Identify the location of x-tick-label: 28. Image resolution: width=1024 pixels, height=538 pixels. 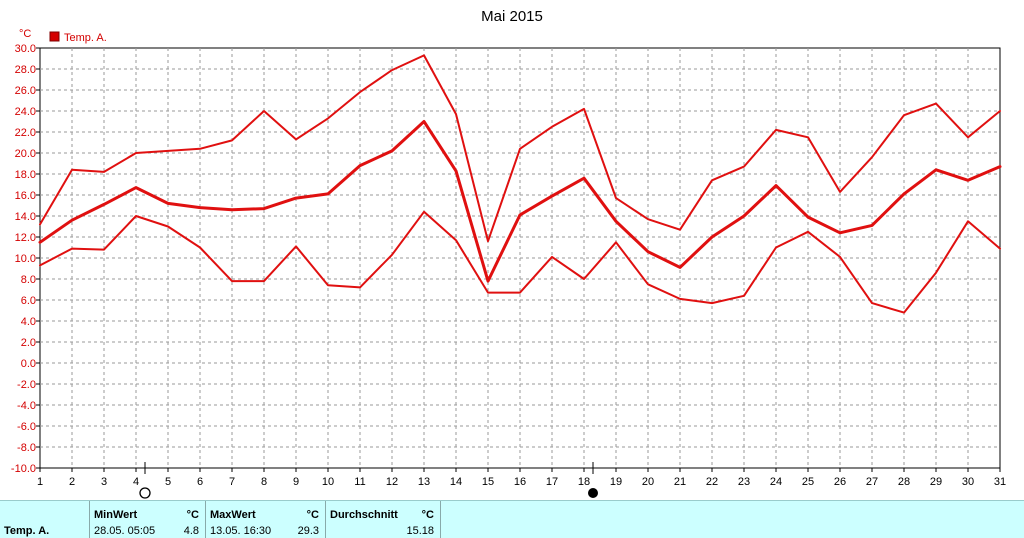
(904, 482).